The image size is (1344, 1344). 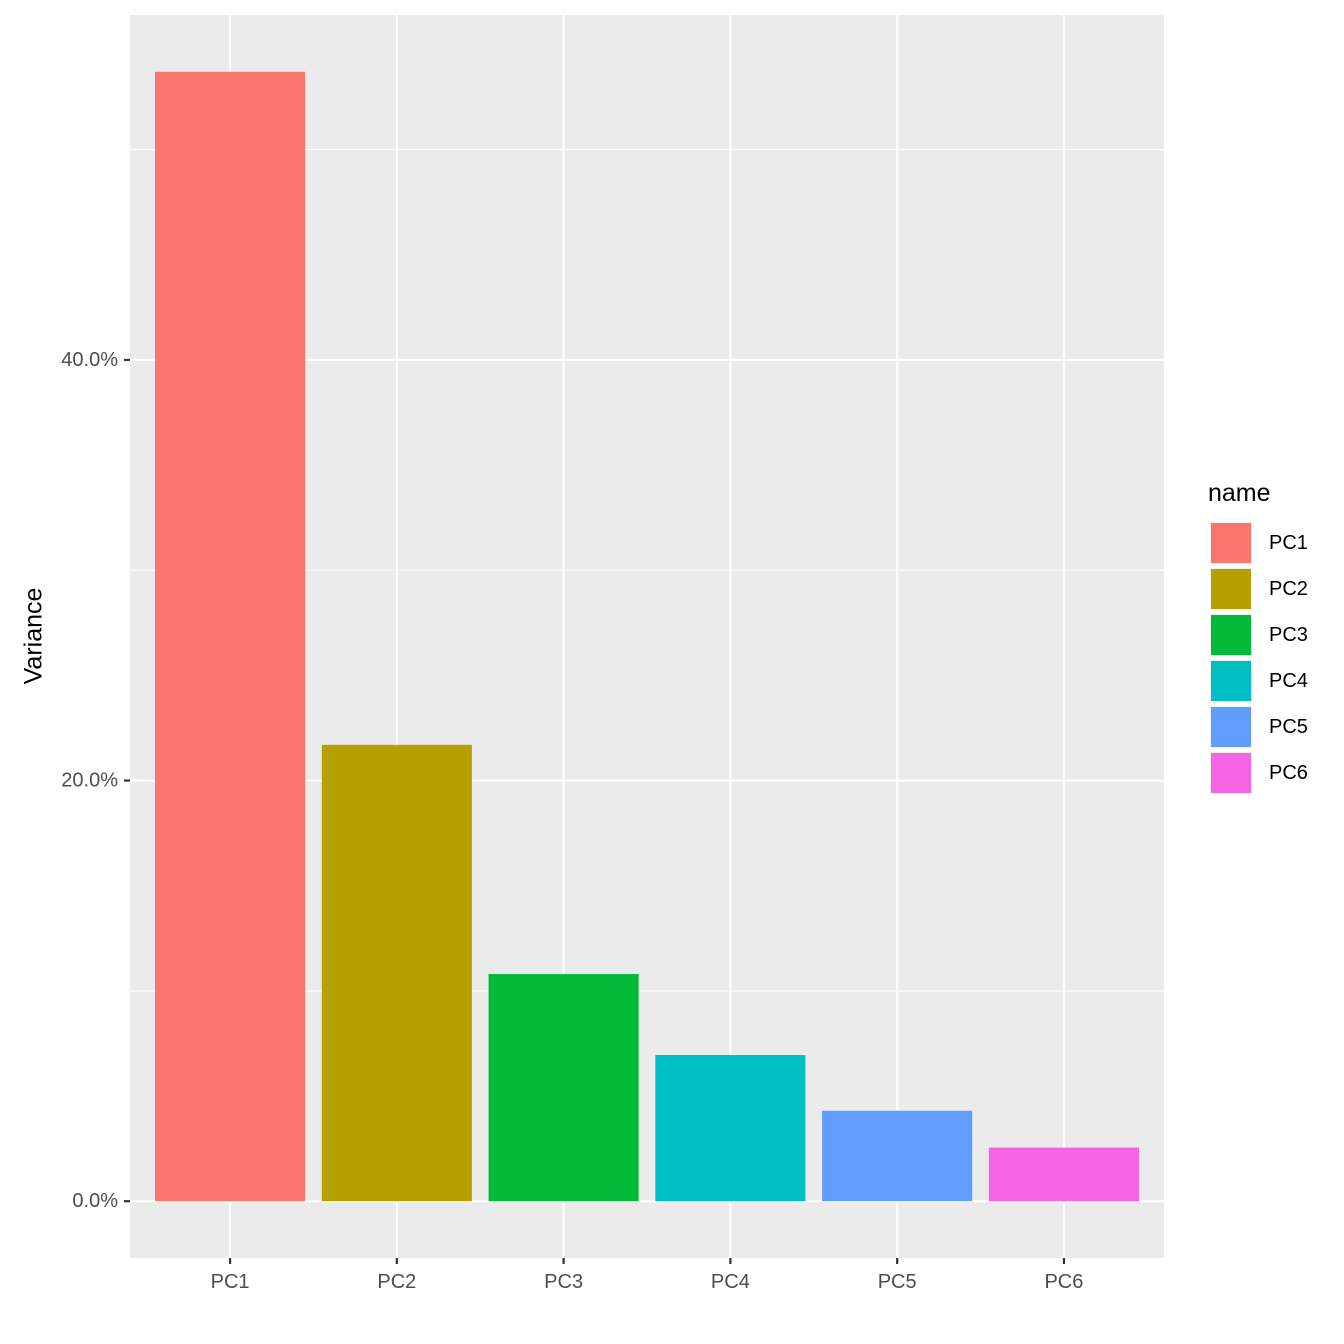 What do you see at coordinates (1231, 773) in the screenshot?
I see `legend-key-pc6` at bounding box center [1231, 773].